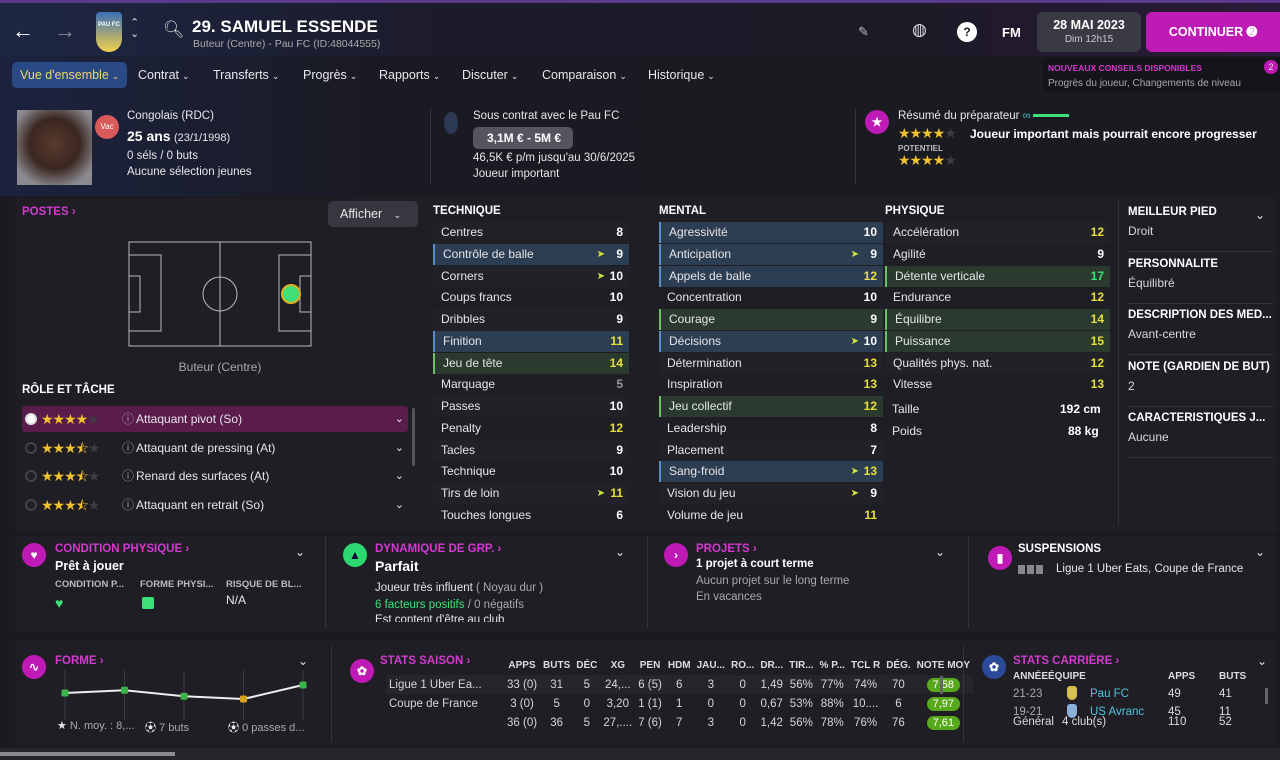 The height and width of the screenshot is (760, 1280). I want to click on season-col-header: BUTS, so click(557, 665).